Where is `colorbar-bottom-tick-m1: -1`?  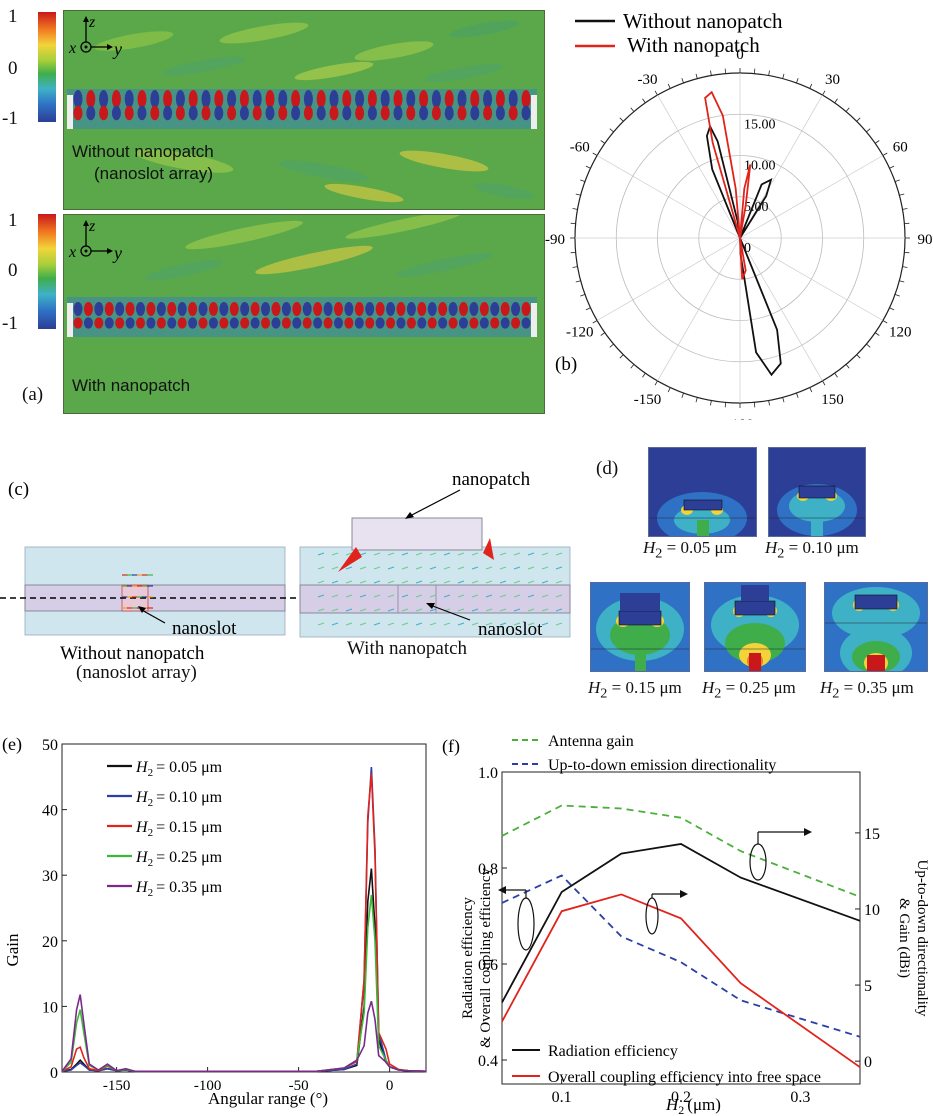 colorbar-bottom-tick-m1: -1 is located at coordinates (10, 324).